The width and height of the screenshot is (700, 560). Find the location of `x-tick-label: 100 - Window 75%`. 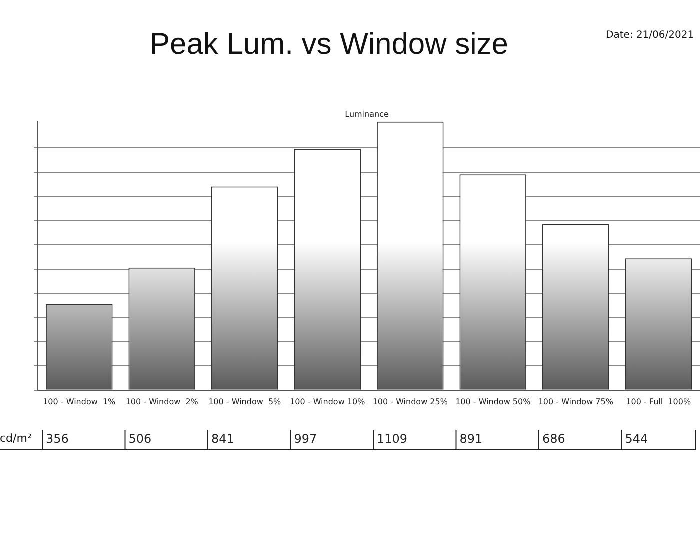

x-tick-label: 100 - Window 75% is located at coordinates (576, 401).